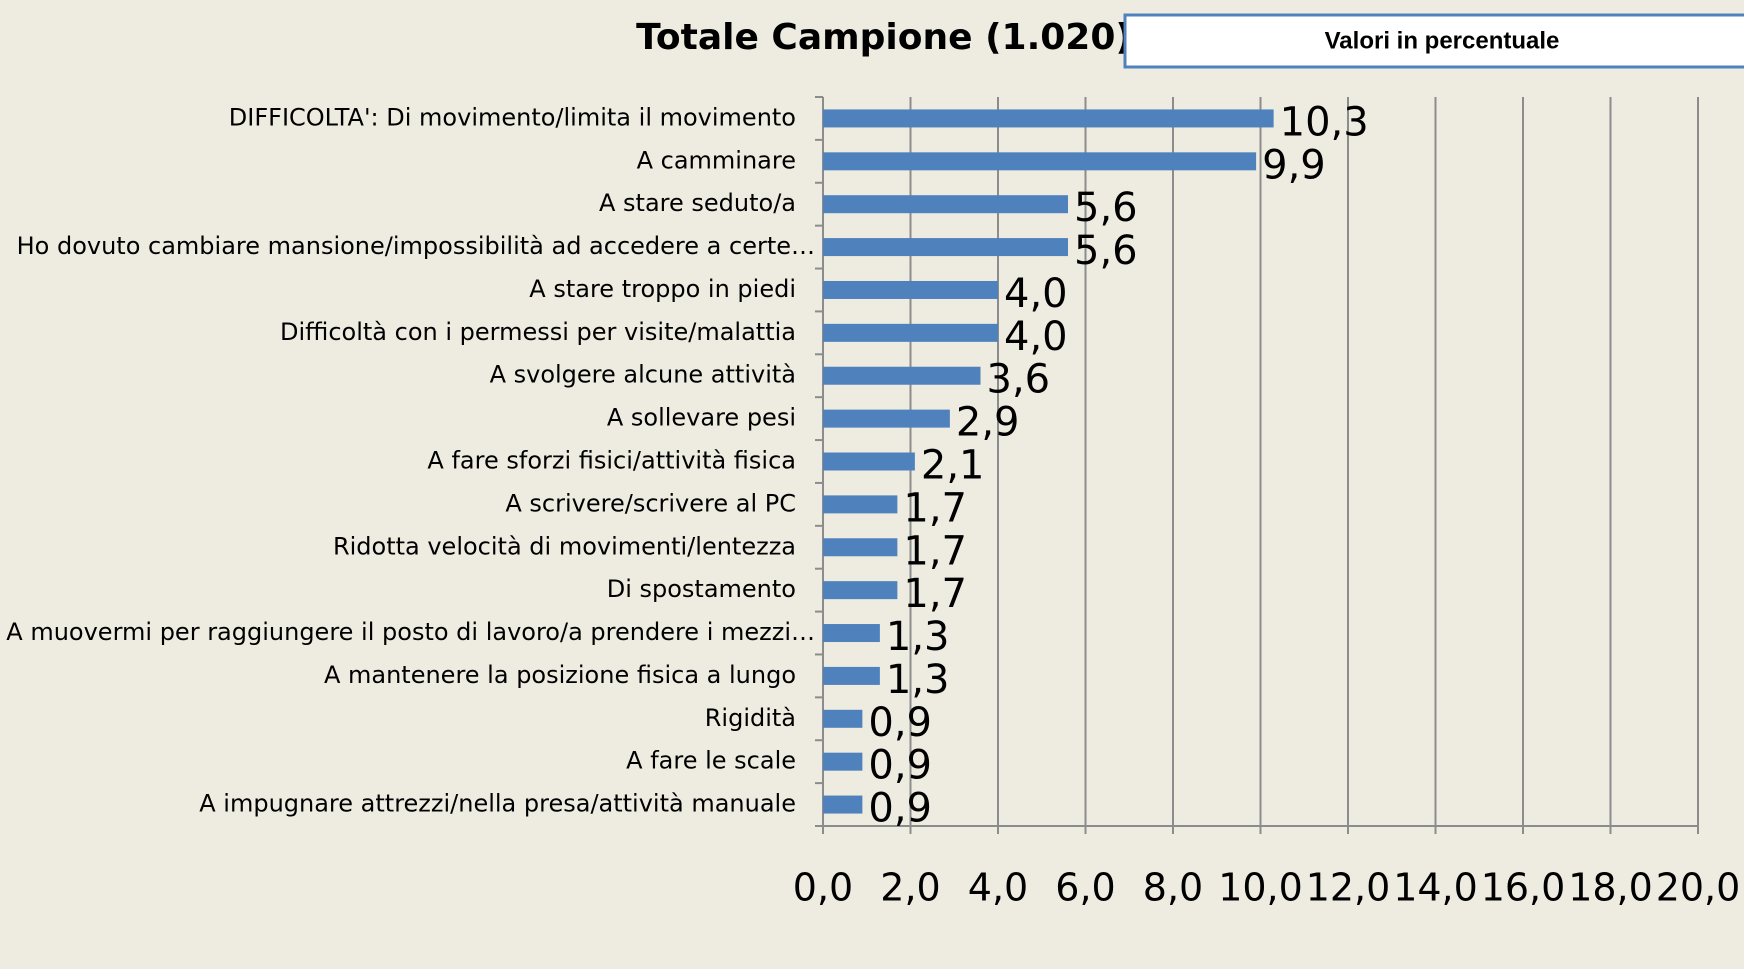 This screenshot has height=969, width=1744. Describe the element at coordinates (1085, 888) in the screenshot. I see `x-tick-label: 6,0` at that location.